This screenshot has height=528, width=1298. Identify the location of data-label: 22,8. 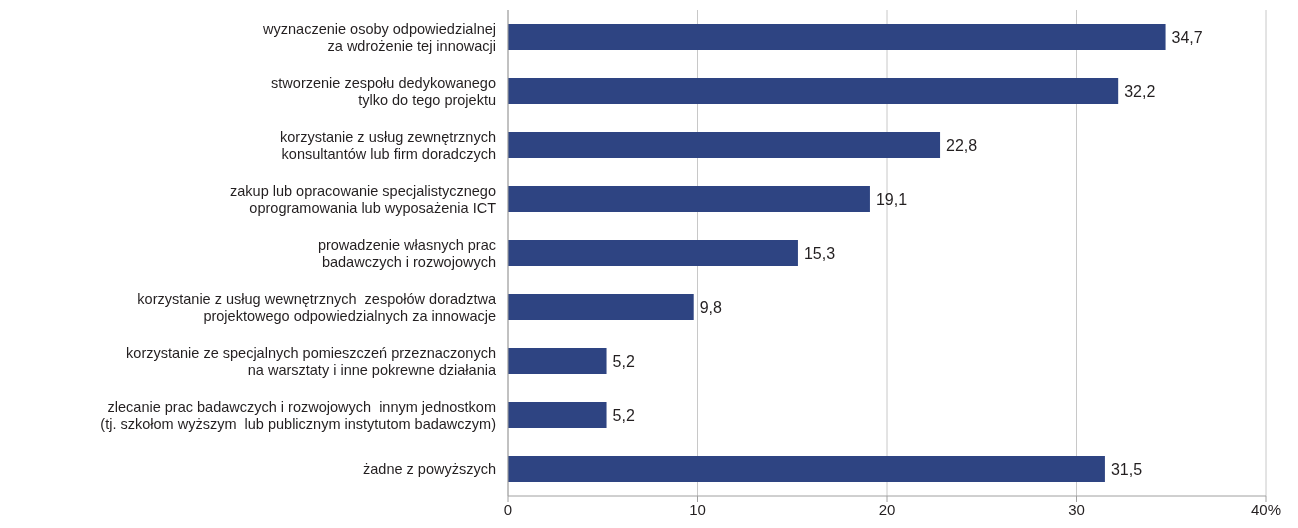
(962, 145).